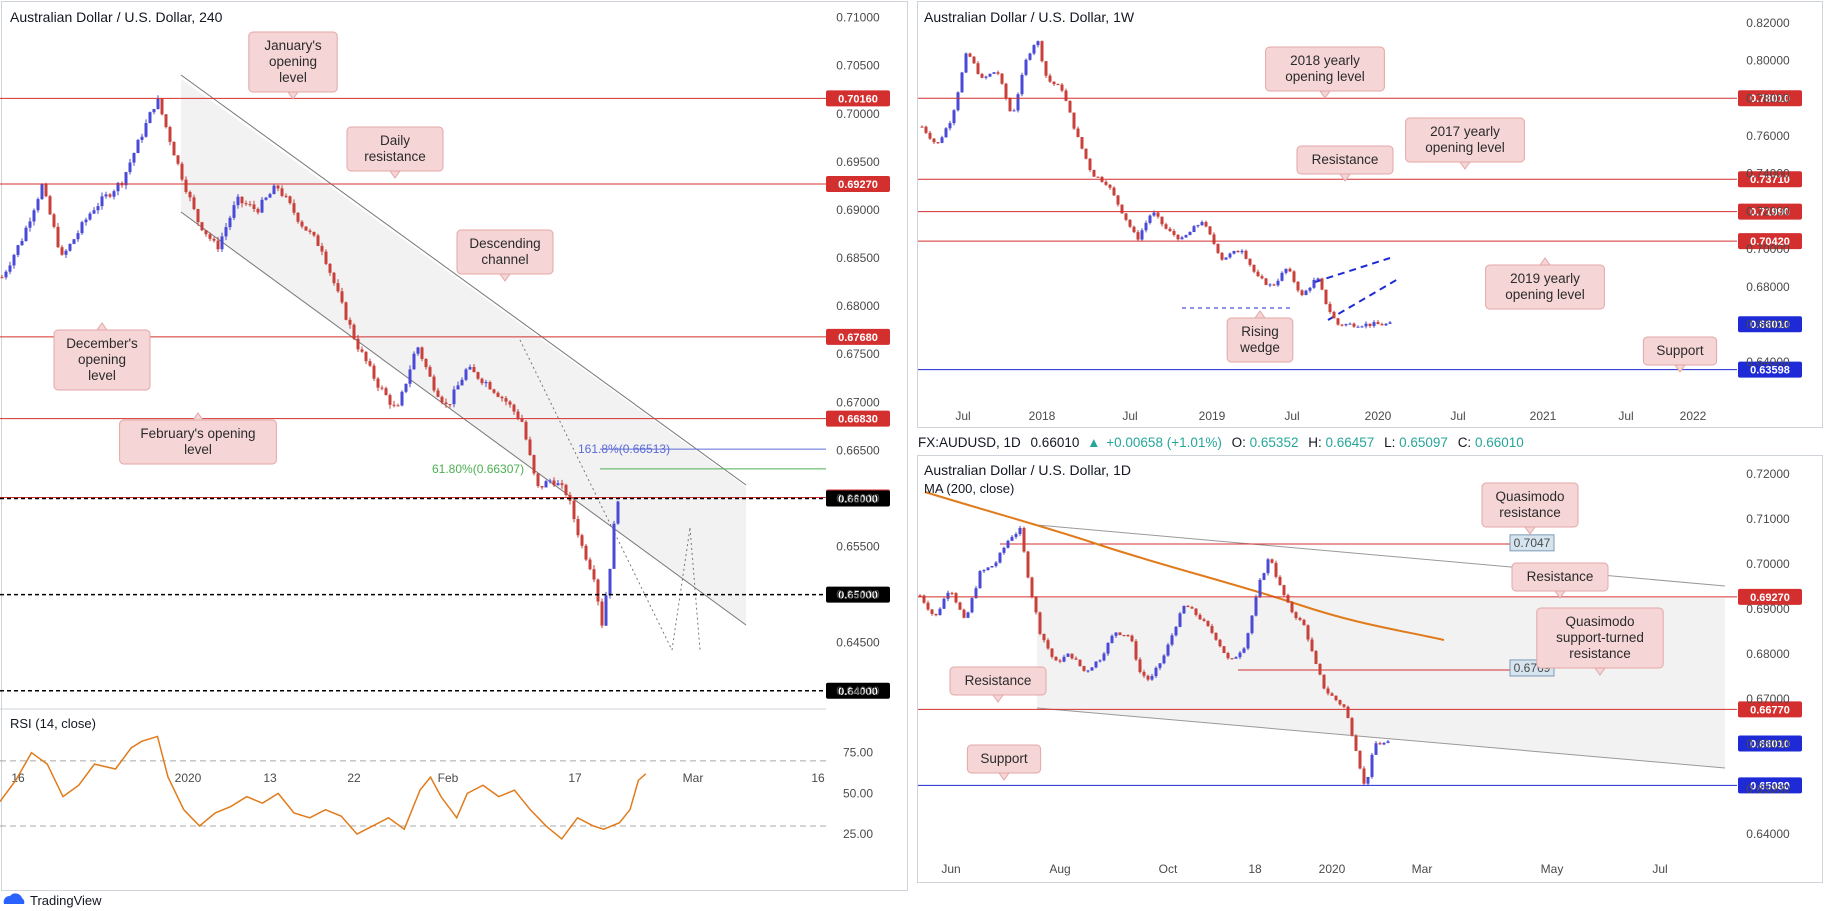 The image size is (1824, 911). I want to click on fib-line-c, so click(695, 589).